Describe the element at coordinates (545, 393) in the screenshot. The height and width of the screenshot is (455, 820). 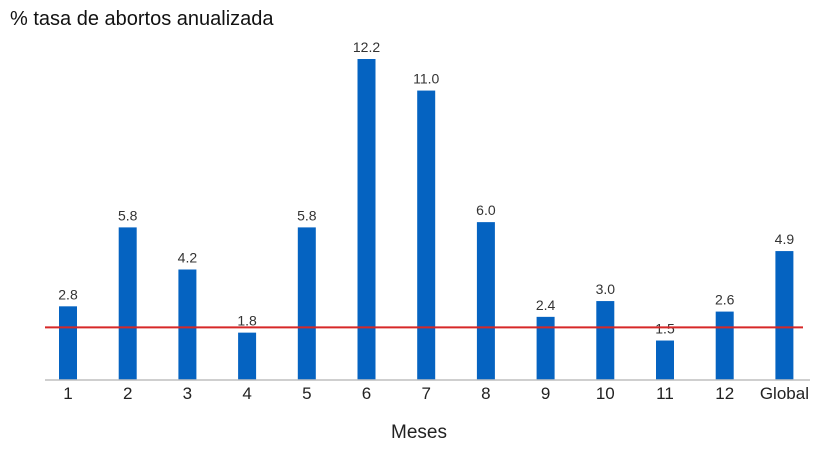
I see `x-tick-label-9: 9` at that location.